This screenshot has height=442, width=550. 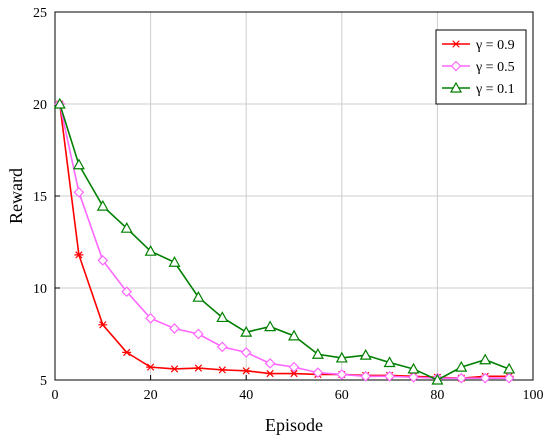 What do you see at coordinates (16, 196) in the screenshot?
I see `y-axis-title: Reward` at bounding box center [16, 196].